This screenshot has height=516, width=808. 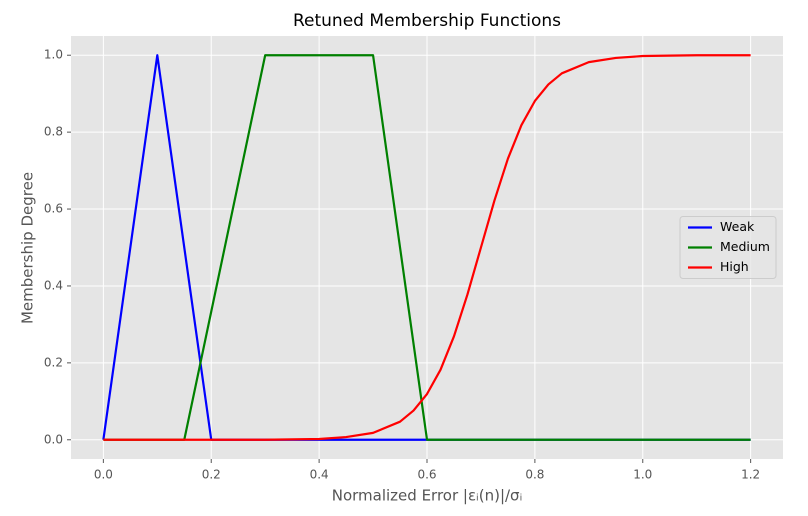 What do you see at coordinates (53, 362) in the screenshot?
I see `y-tick-label: 0.2` at bounding box center [53, 362].